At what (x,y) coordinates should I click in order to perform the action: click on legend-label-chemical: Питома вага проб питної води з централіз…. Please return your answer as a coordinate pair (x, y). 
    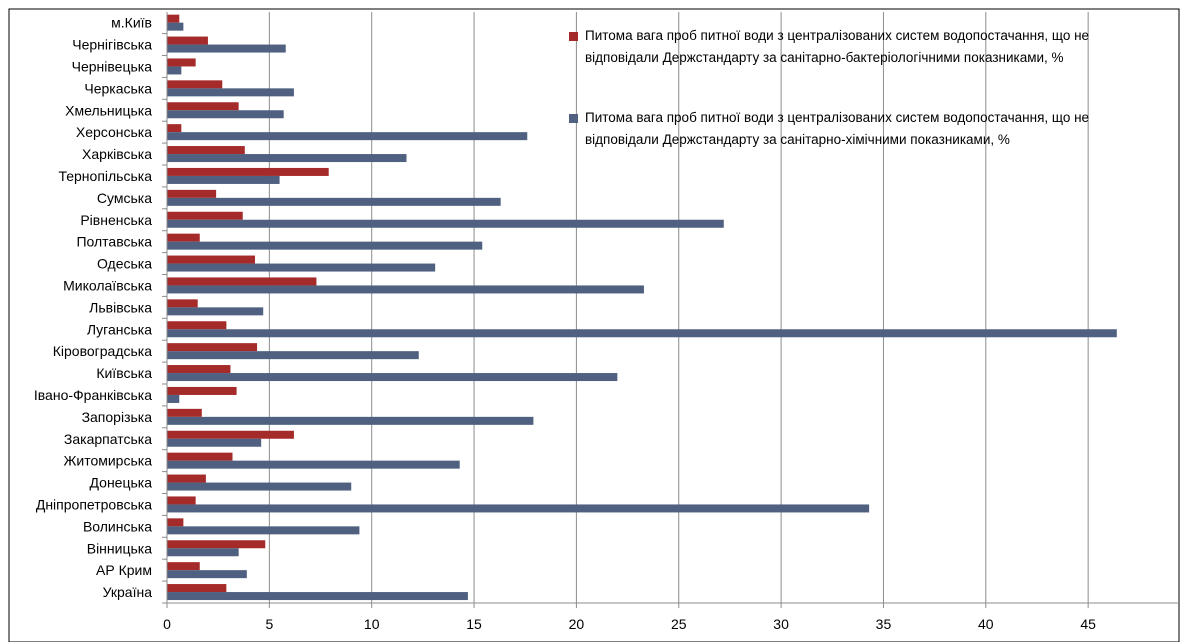
    Looking at the image, I should click on (837, 128).